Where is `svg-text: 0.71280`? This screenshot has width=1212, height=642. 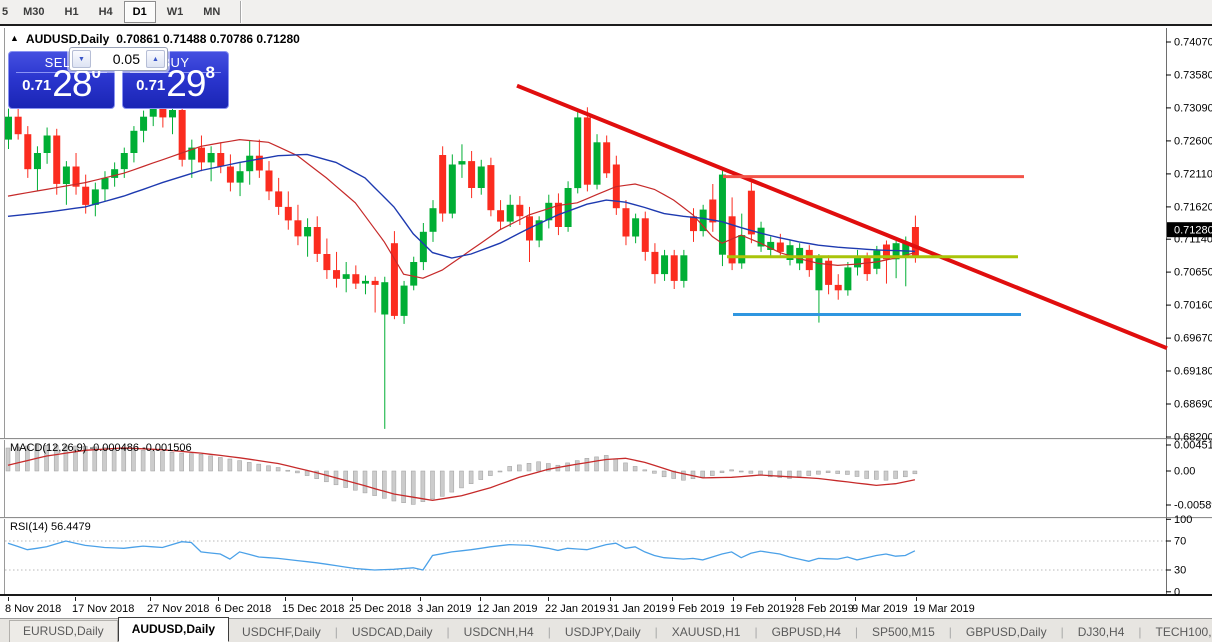 svg-text: 0.71280 is located at coordinates (1193, 231).